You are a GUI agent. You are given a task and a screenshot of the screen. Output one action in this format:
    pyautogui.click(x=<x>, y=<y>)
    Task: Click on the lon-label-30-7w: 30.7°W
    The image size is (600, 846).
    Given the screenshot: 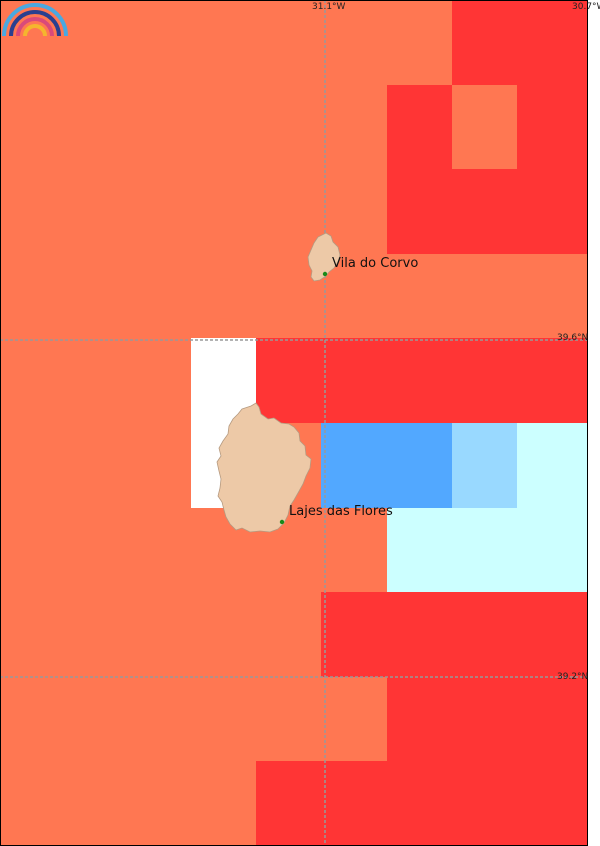 What is the action you would take?
    pyautogui.click(x=586, y=7)
    